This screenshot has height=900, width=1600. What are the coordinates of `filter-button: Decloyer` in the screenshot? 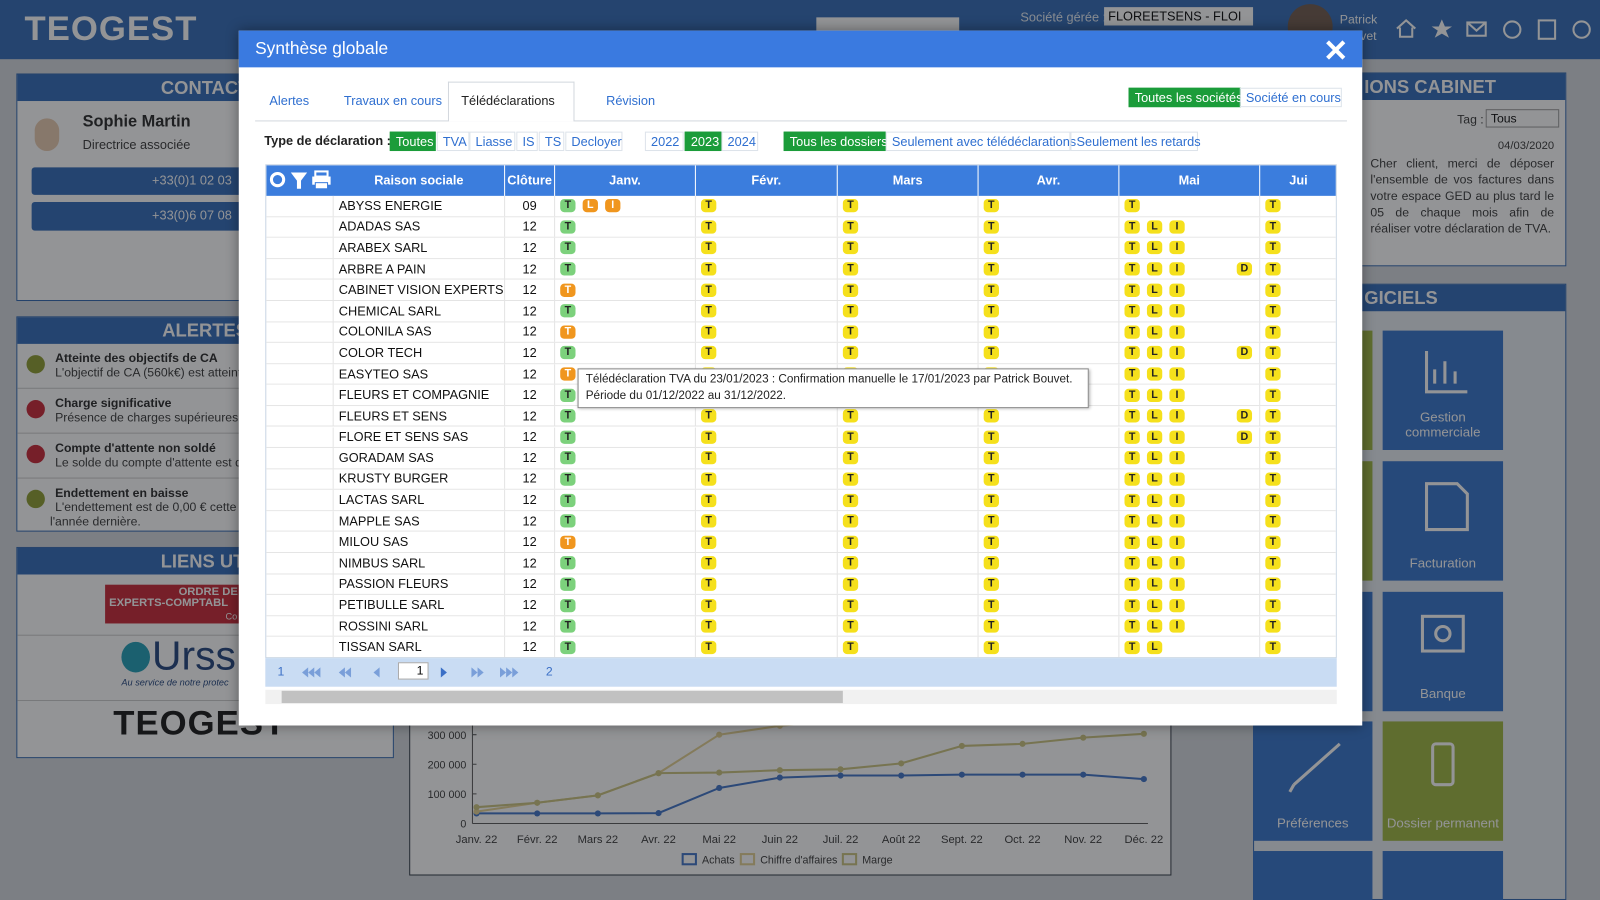 It's located at (594, 141).